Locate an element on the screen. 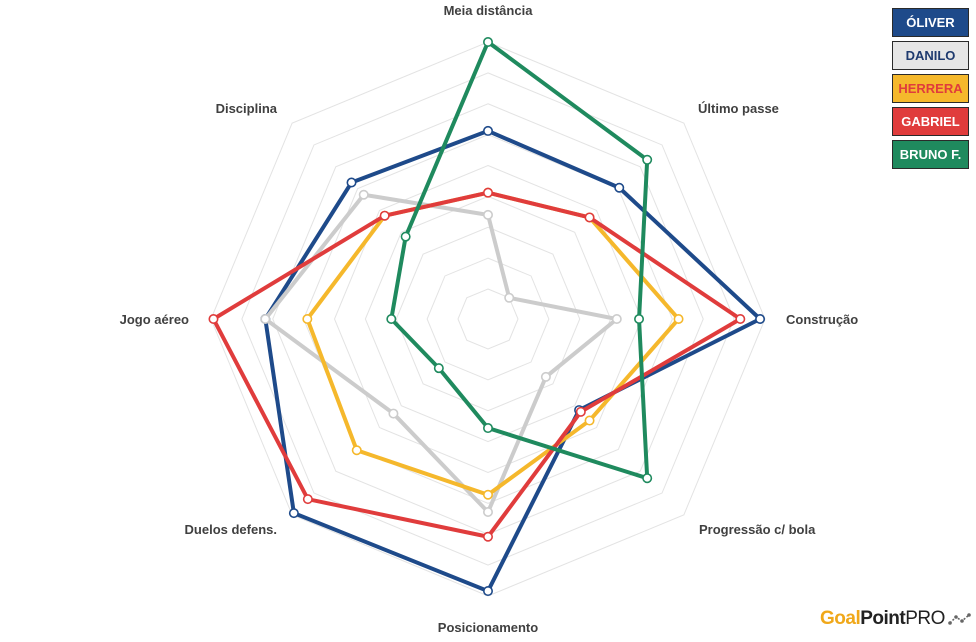 This screenshot has height=642, width=976. grid-ring is located at coordinates (488, 319).